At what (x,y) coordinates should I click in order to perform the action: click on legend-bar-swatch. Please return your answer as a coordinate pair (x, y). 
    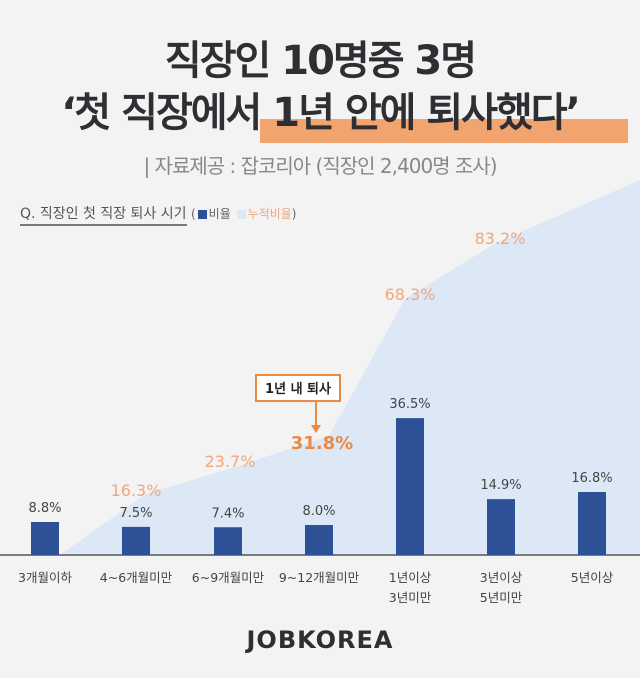
    Looking at the image, I should click on (202, 214).